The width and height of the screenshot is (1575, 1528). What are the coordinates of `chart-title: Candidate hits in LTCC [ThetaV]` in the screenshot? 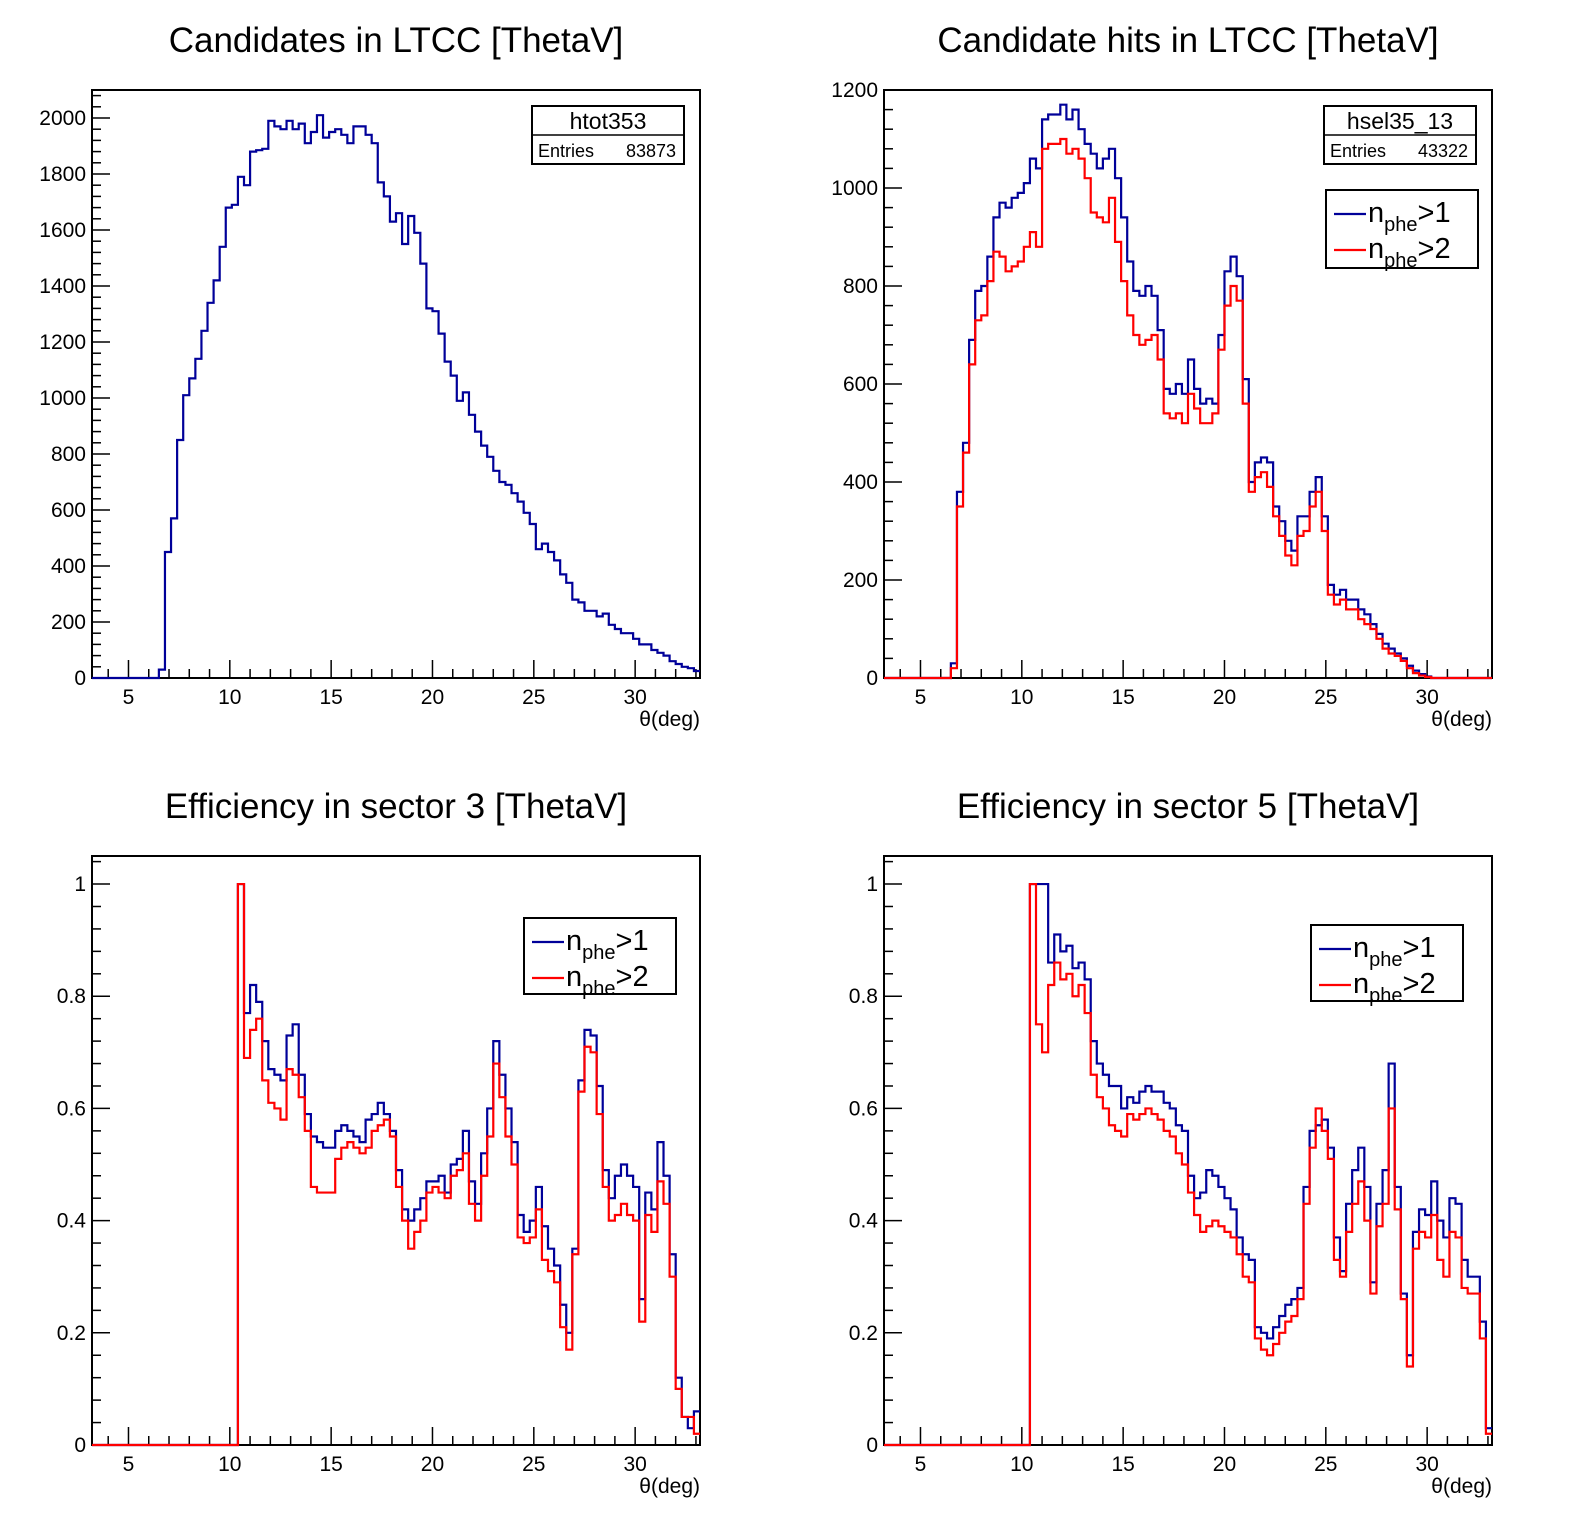 It's located at (1187, 40).